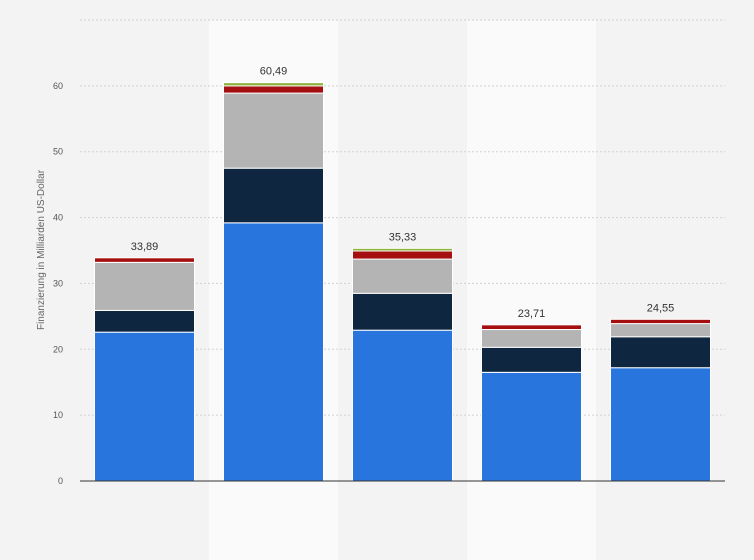  I want to click on y-tick-label: 50, so click(58, 152).